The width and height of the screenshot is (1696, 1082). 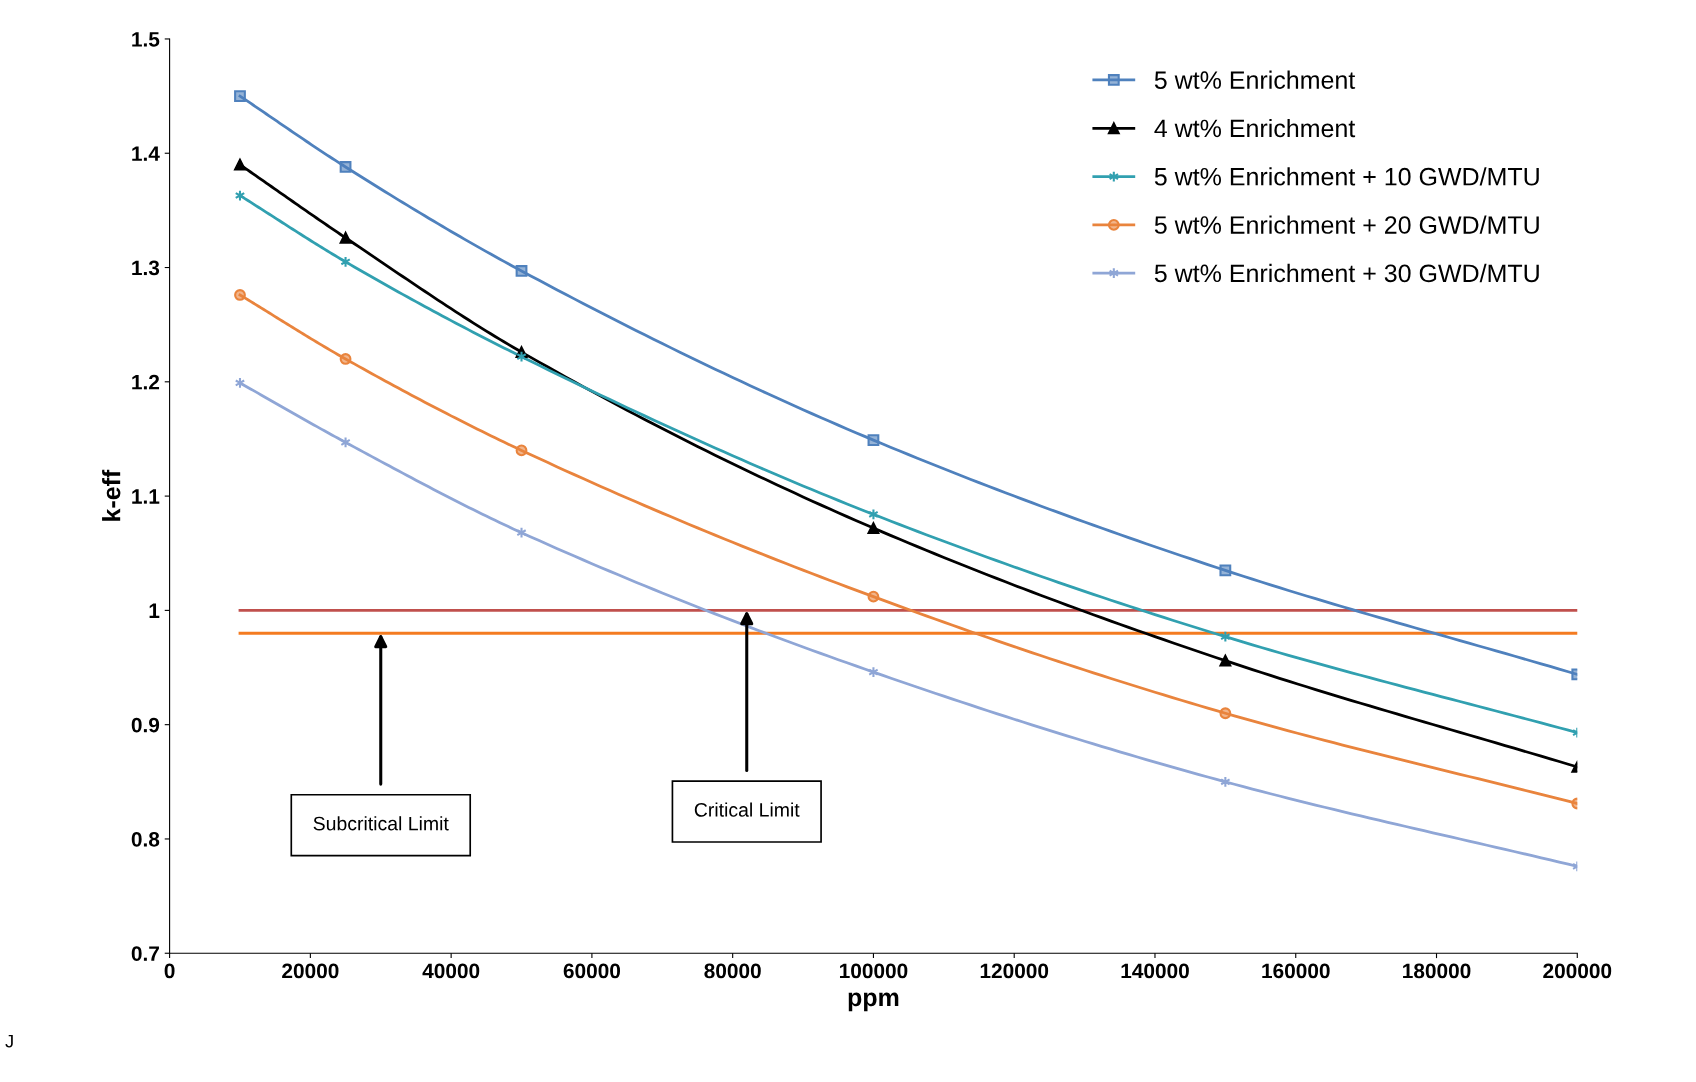 I want to click on y-axis-title: k-eff, so click(x=111, y=495).